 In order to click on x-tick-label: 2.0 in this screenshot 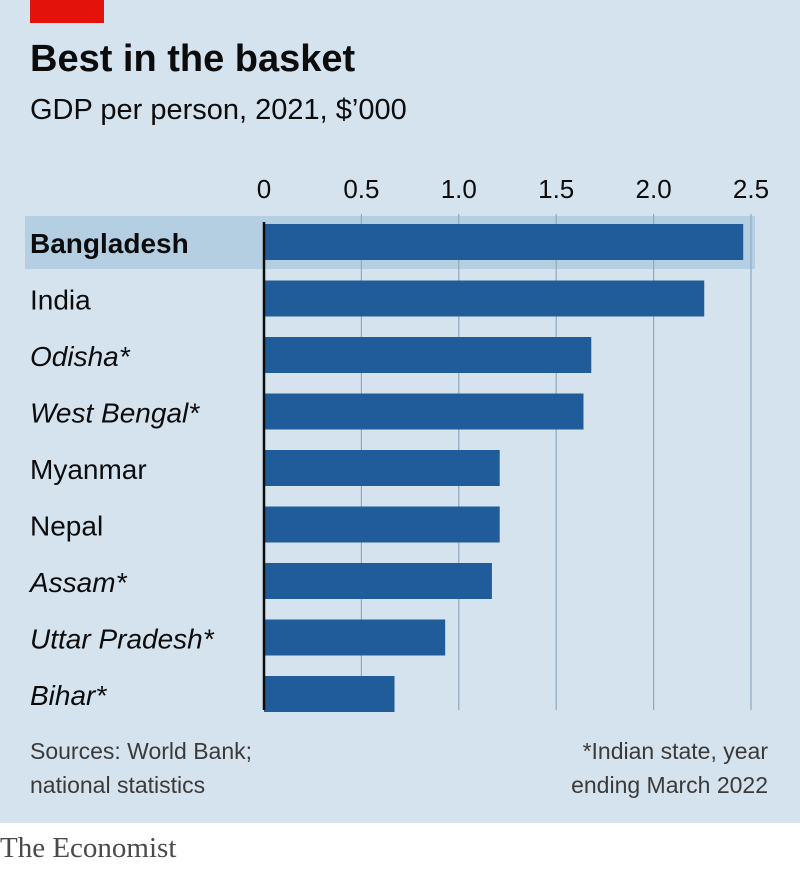, I will do `click(654, 189)`.